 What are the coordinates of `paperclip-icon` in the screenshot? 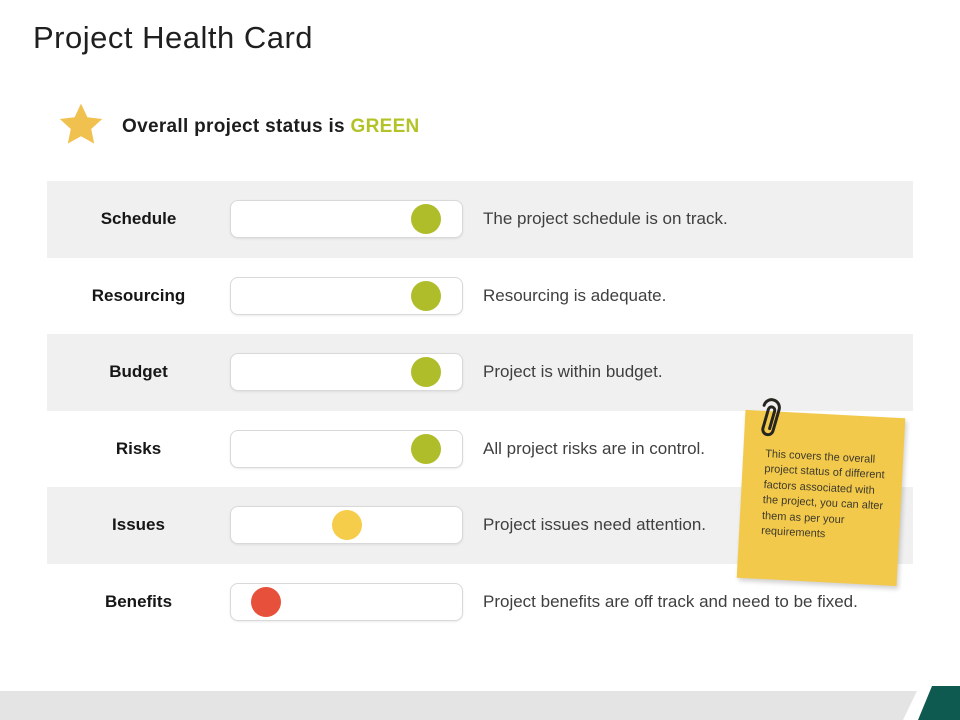 It's located at (767, 419).